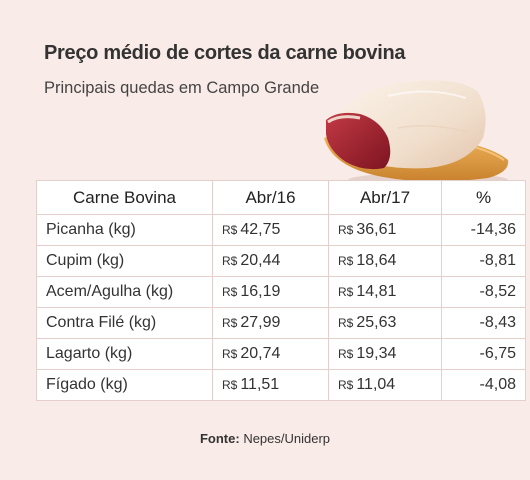 The image size is (530, 480). I want to click on table-header-row: Carne Bovina Abr/16 Abr/17 %, so click(281, 197).